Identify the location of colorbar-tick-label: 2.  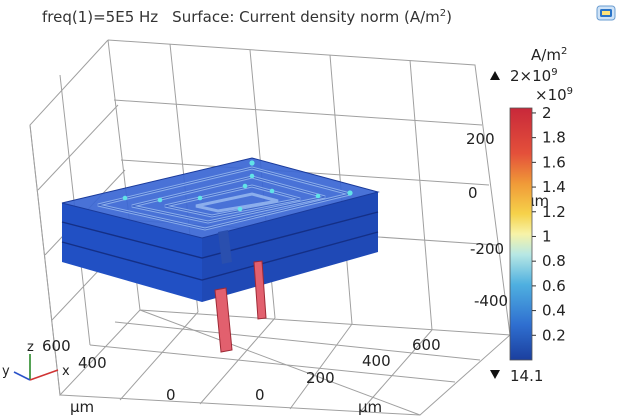
(547, 113).